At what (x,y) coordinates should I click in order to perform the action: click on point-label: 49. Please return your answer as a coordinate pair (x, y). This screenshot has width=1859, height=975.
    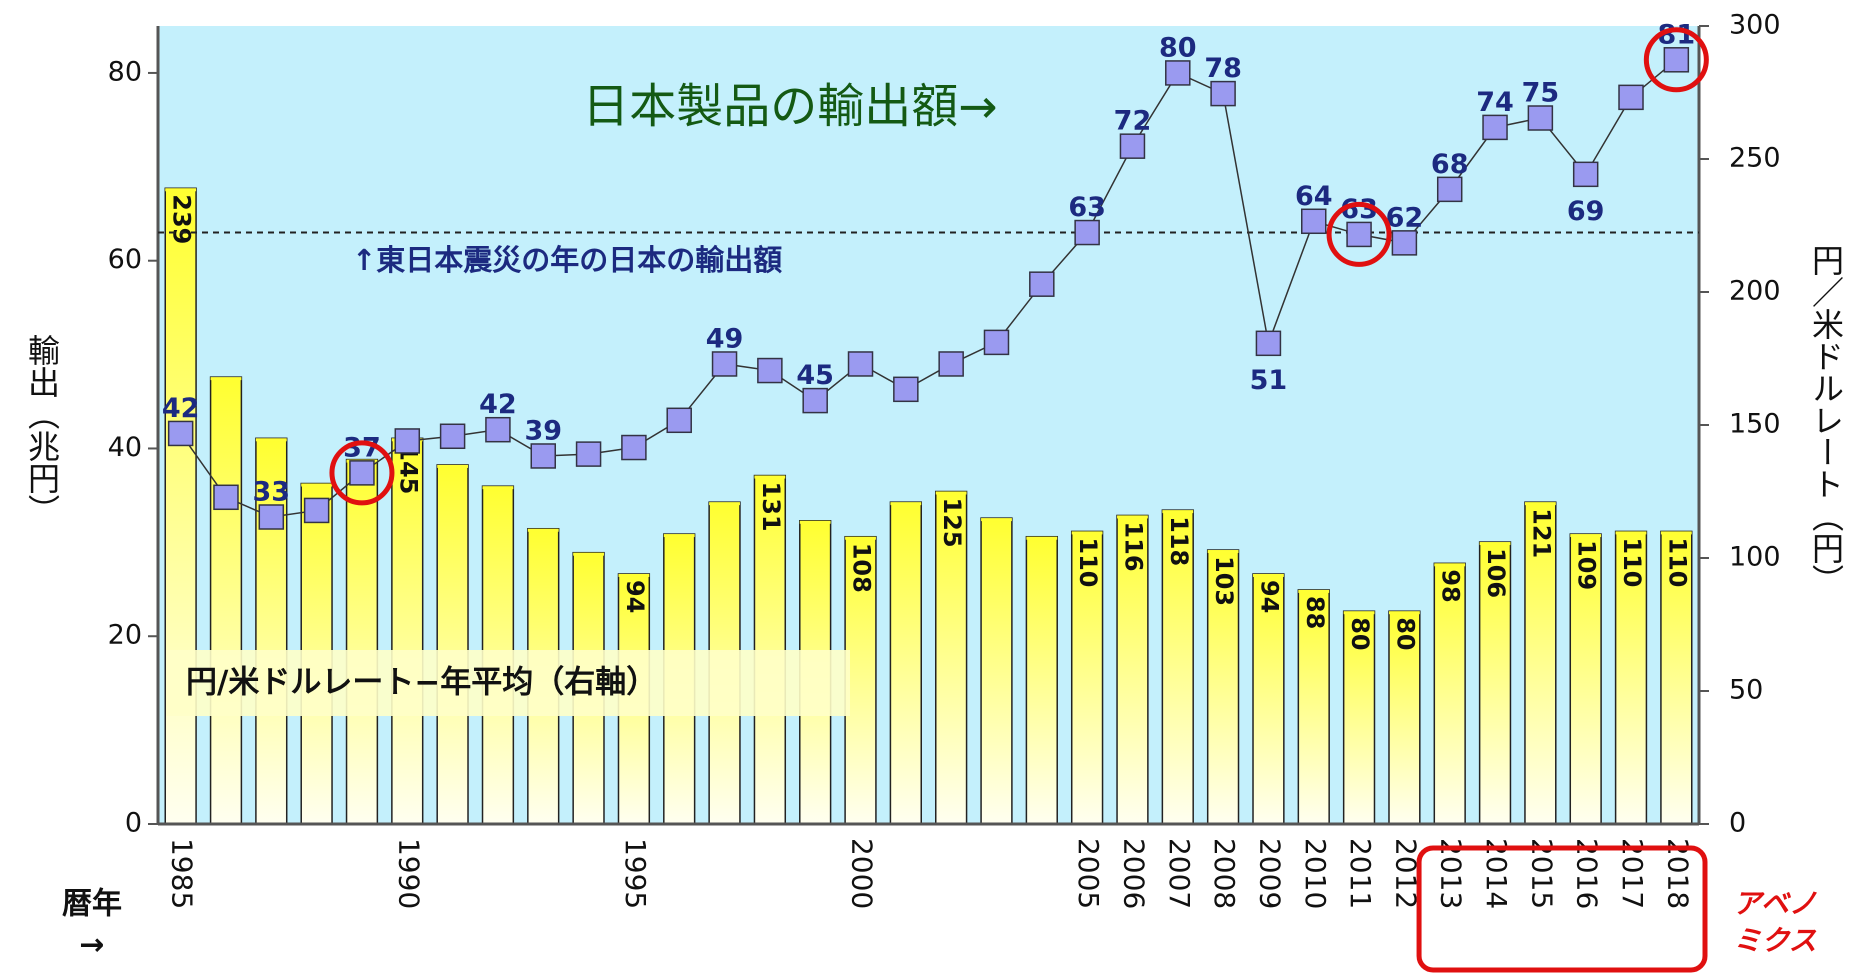
    Looking at the image, I should click on (725, 338).